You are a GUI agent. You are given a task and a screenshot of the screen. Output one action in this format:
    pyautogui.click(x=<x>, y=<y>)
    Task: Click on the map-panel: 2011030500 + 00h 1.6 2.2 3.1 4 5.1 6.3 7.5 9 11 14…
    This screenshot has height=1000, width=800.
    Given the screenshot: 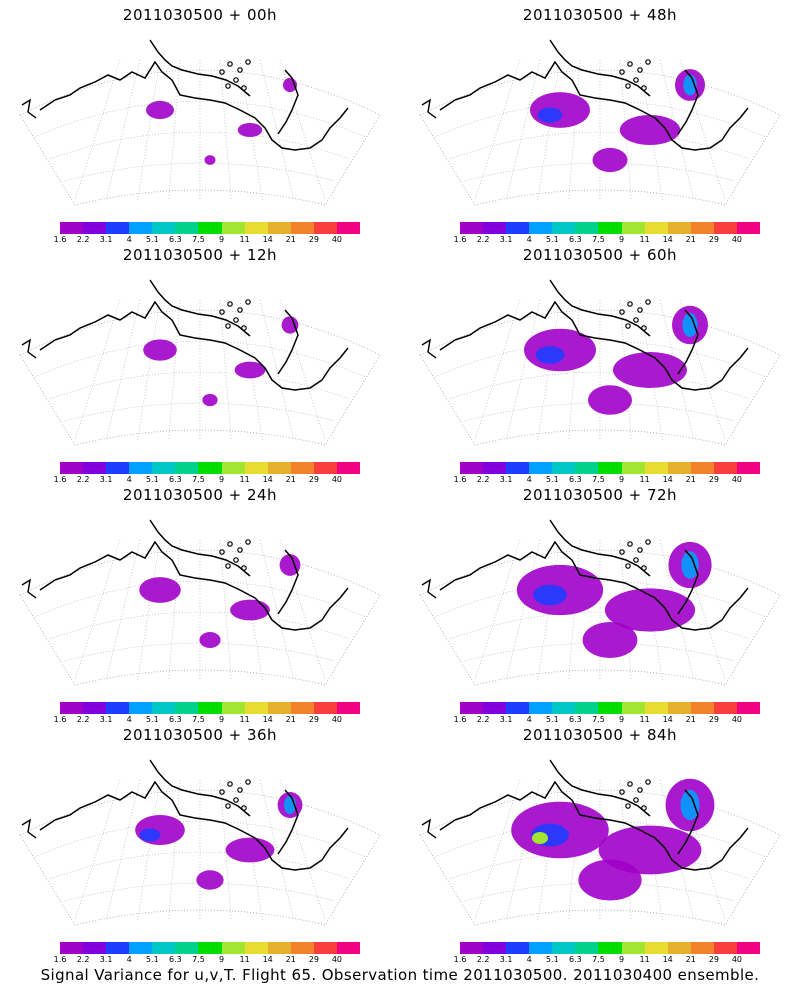 What is the action you would take?
    pyautogui.click(x=200, y=125)
    